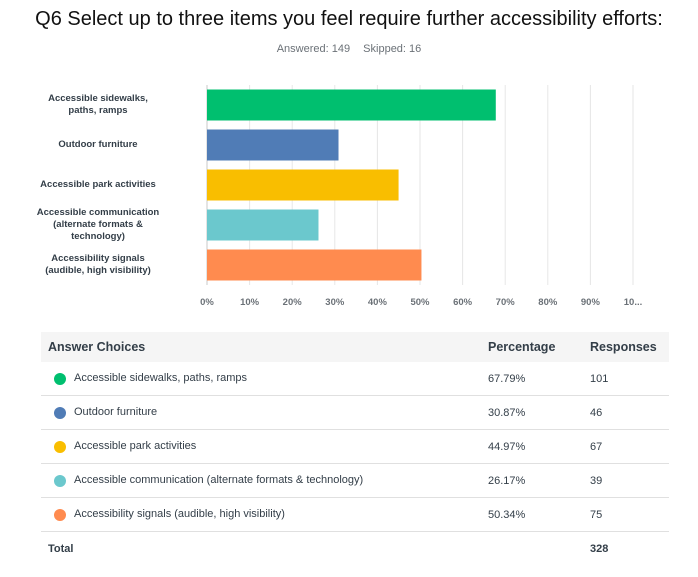 This screenshot has width=698, height=577. I want to click on choice-label: Accessible sidewalks, paths, ramps, so click(161, 378).